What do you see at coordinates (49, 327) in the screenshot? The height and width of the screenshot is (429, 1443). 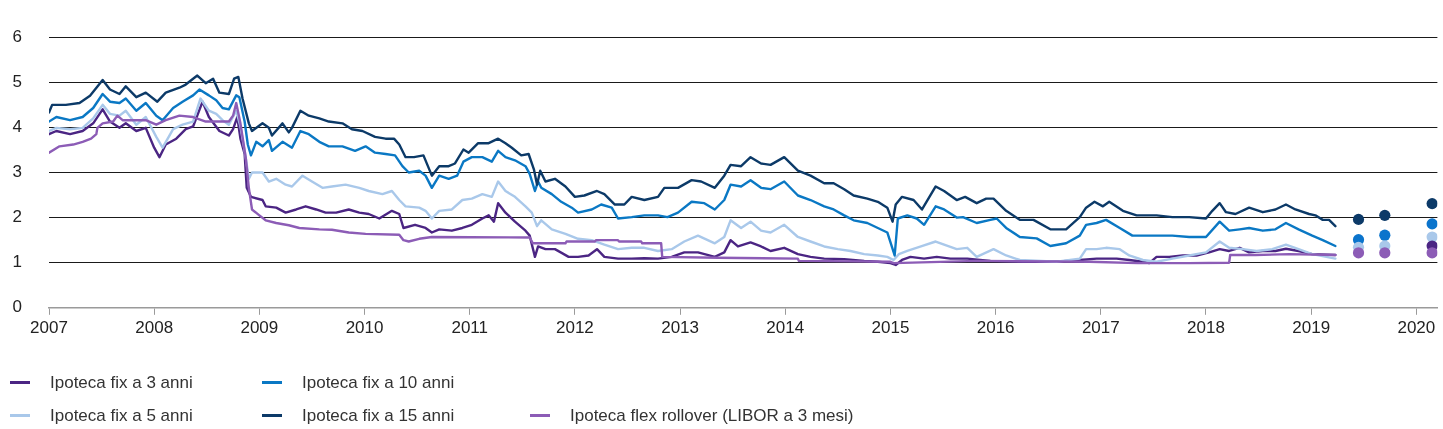 I see `x-tick-label: 2007` at bounding box center [49, 327].